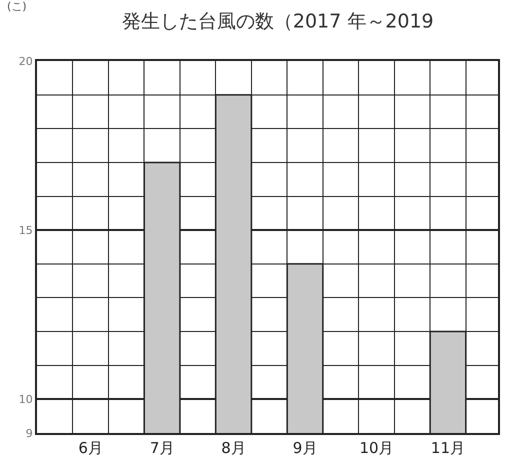 Image resolution: width=505 pixels, height=462 pixels. I want to click on text: (こ), so click(17, 6).